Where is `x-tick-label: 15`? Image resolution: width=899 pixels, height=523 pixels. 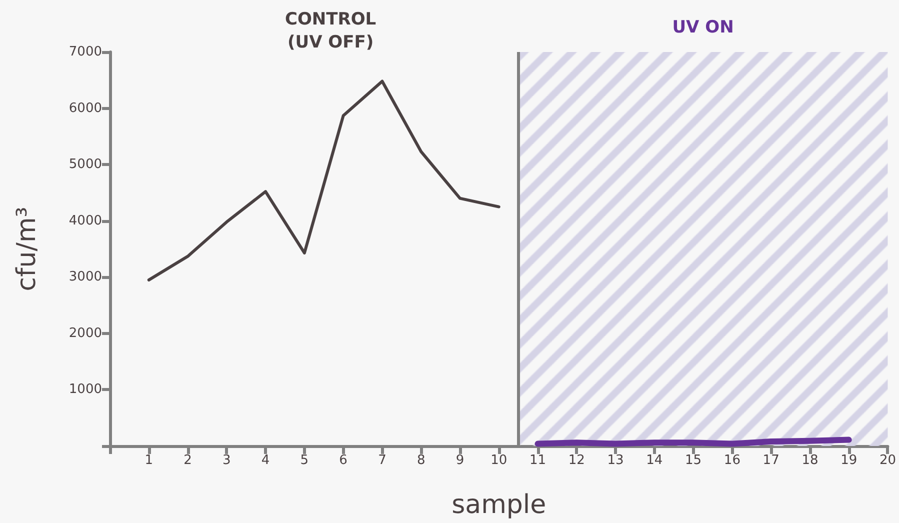
x-tick-label: 15 is located at coordinates (693, 460).